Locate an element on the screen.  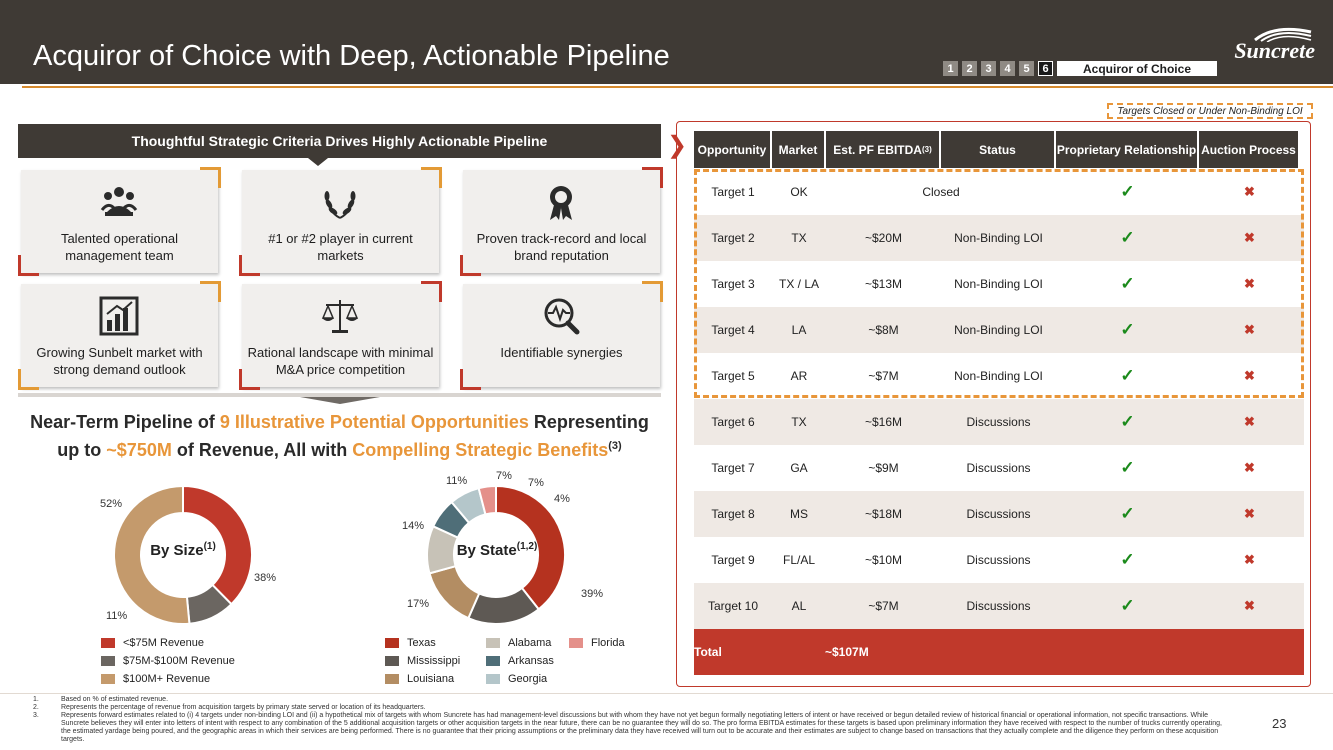
col-header-opportunity: Opportunity is located at coordinates (732, 149).